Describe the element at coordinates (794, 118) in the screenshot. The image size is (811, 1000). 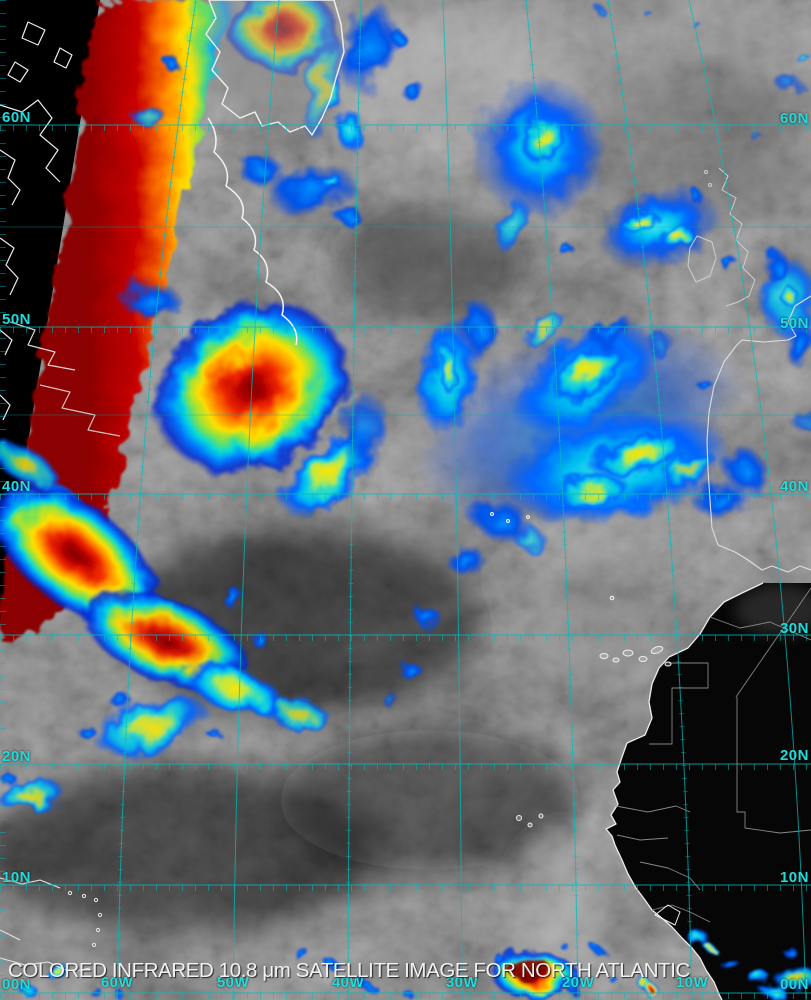
I see `lat-label-right-60n: 60N` at that location.